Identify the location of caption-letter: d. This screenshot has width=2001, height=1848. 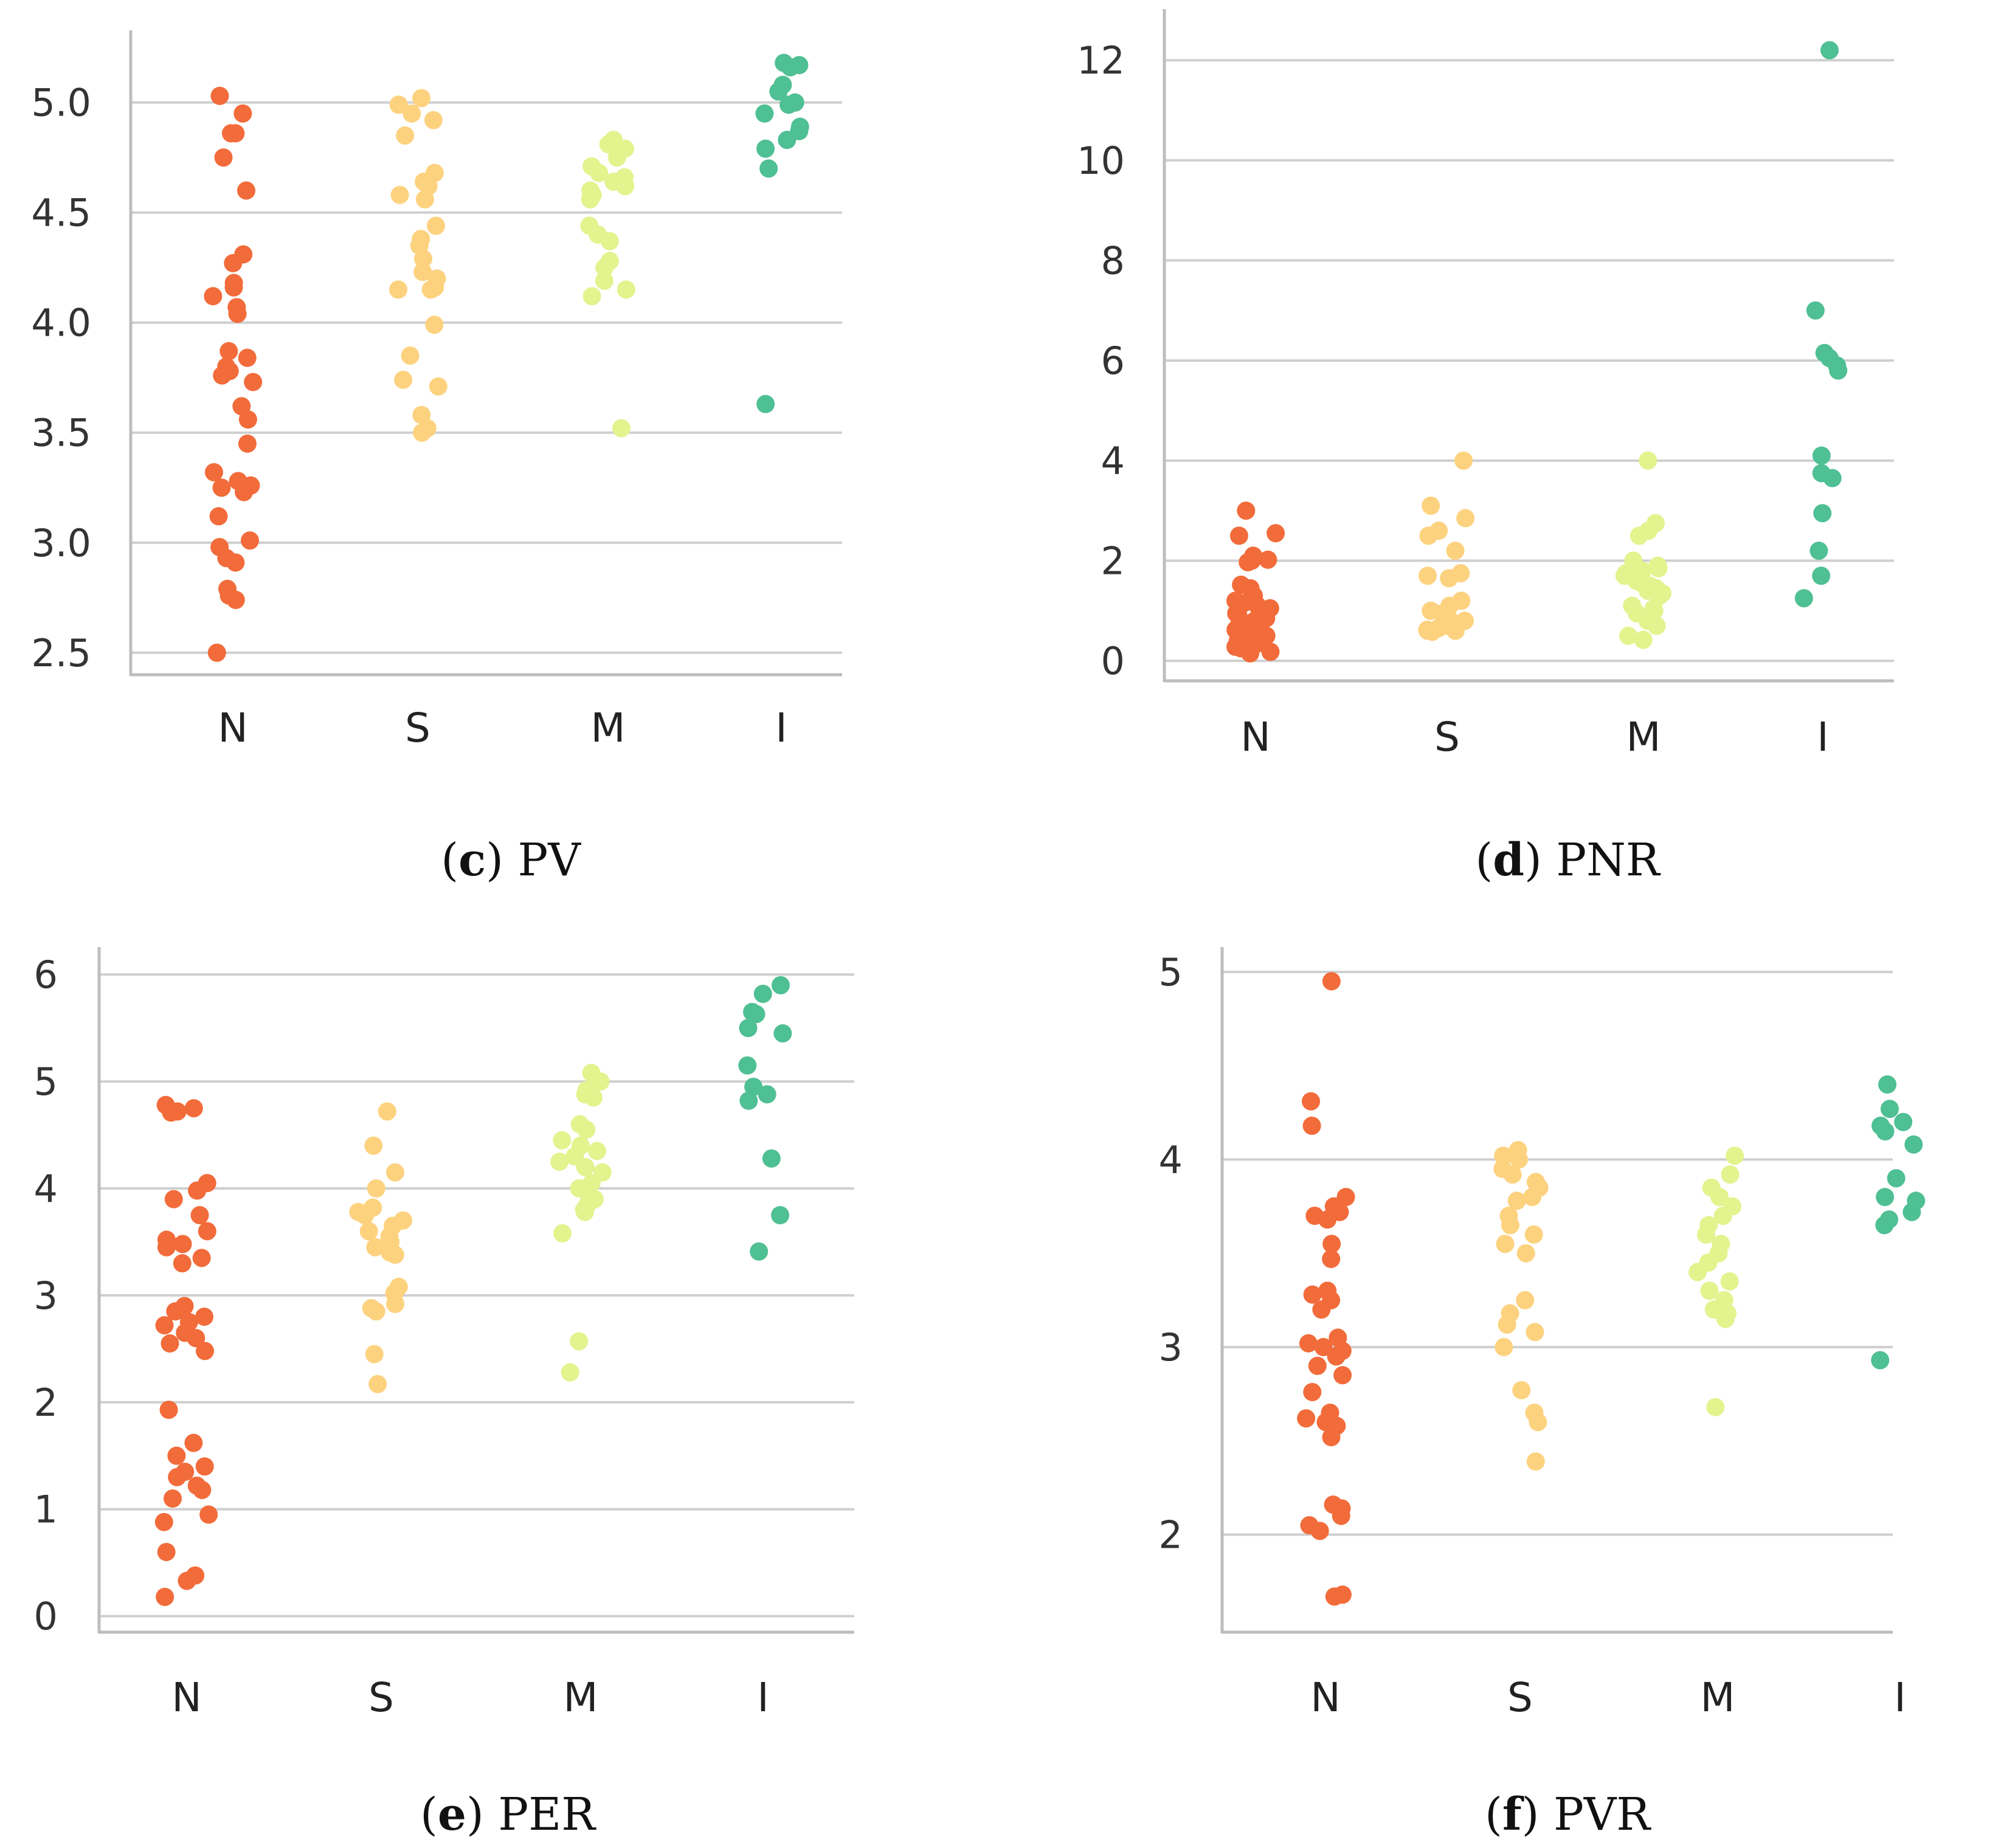
(1508, 860).